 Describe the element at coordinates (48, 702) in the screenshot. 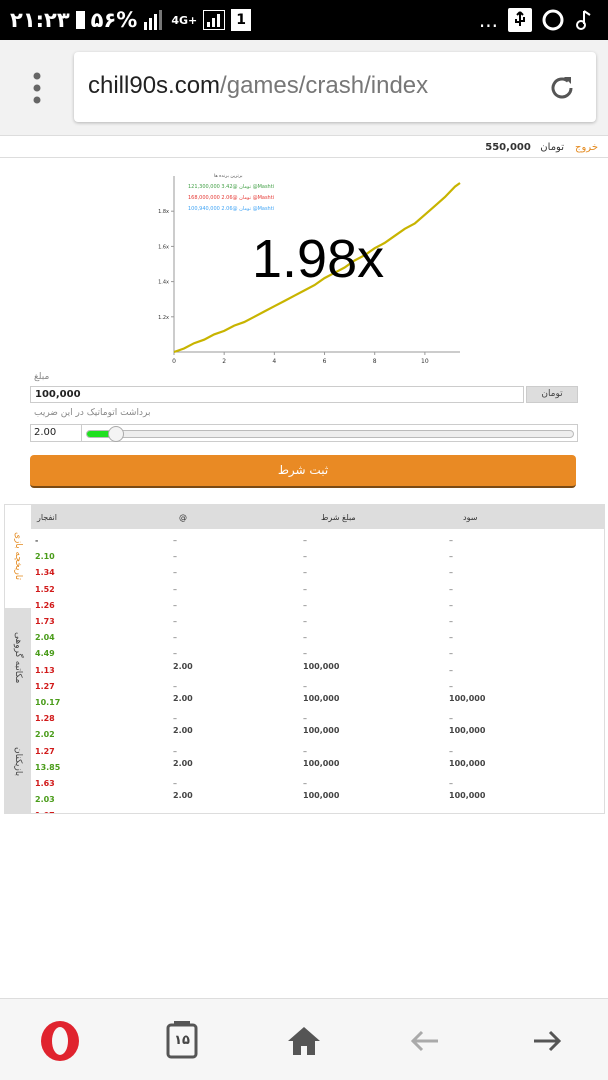

I see `cell-crash: 10.17` at that location.